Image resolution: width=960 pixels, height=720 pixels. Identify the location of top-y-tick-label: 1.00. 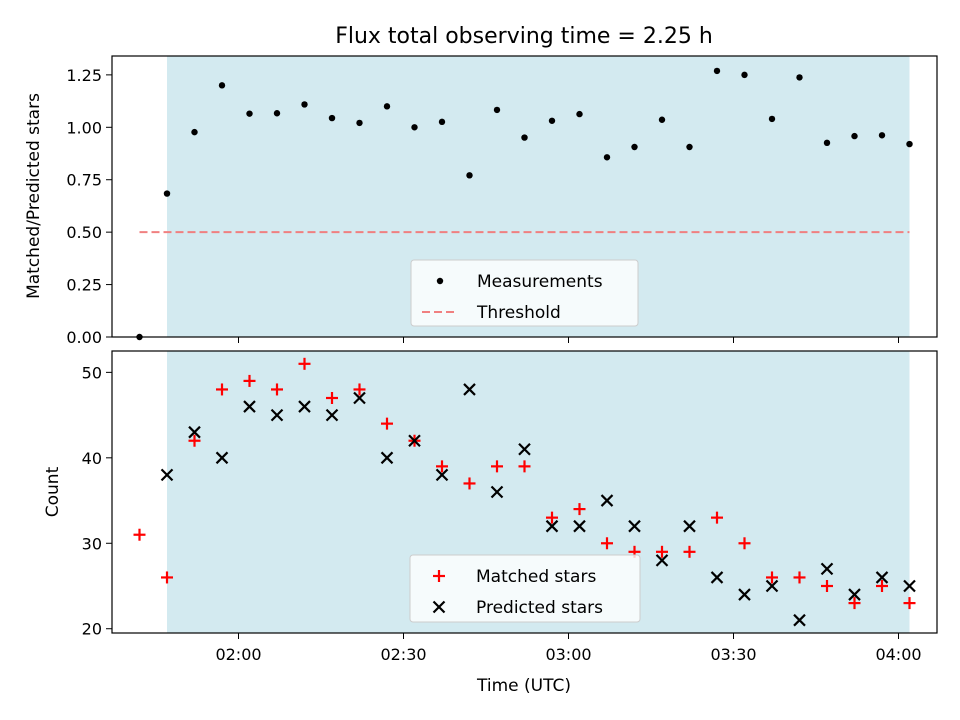
(84, 127).